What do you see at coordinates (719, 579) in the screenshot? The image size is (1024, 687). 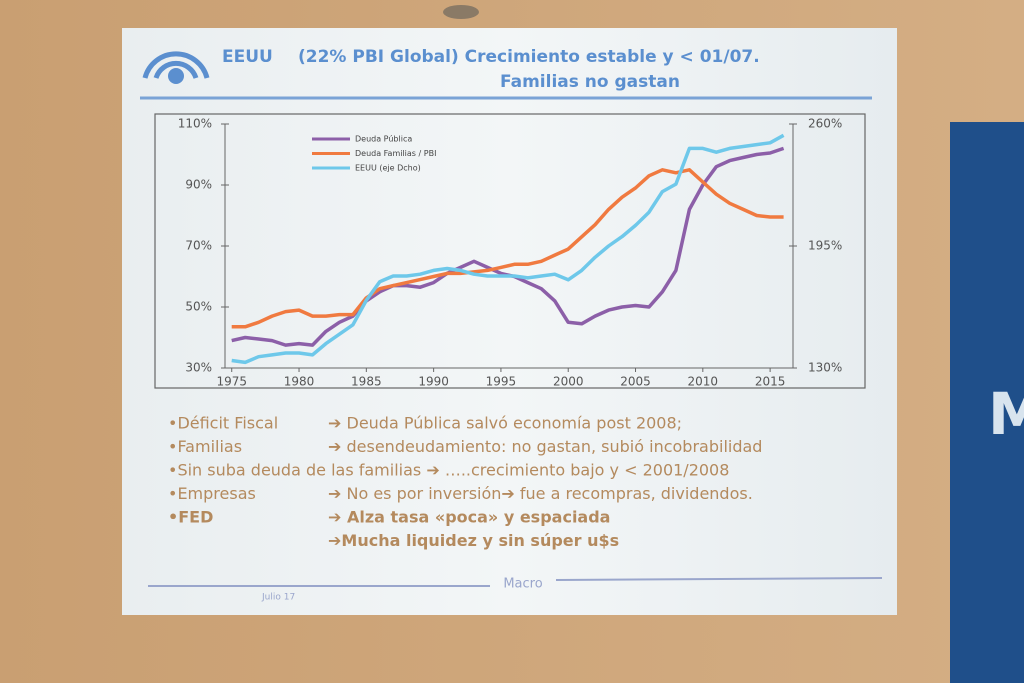 I see `footer-rule` at bounding box center [719, 579].